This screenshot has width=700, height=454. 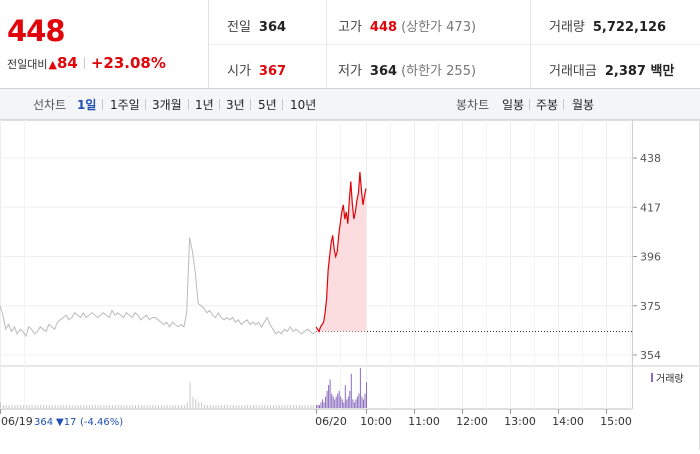 I want to click on y-tick-label: 354, so click(x=650, y=355).